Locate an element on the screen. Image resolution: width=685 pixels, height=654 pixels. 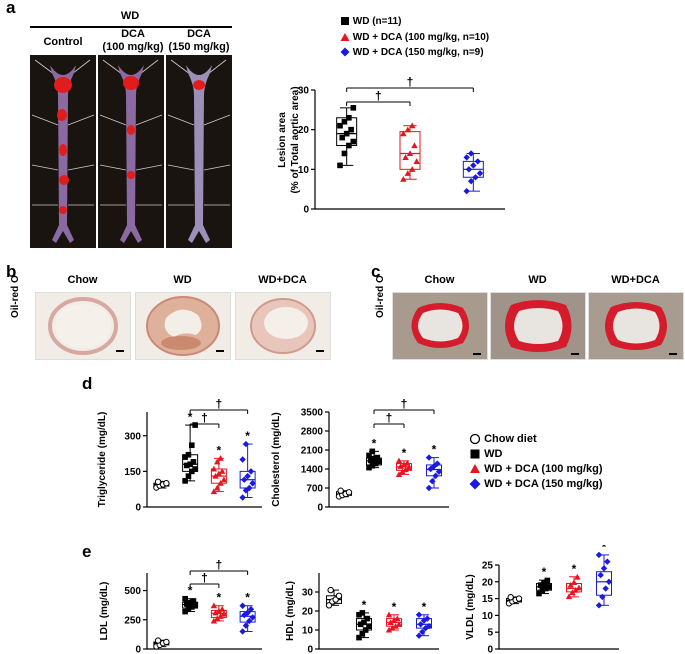
panel-d-label: d is located at coordinates (87, 383).